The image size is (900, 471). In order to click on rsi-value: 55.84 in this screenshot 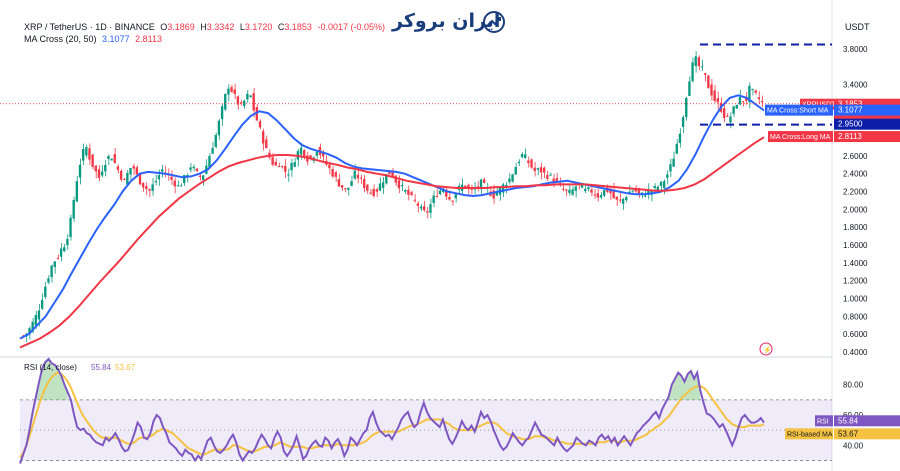, I will do `click(101, 367)`.